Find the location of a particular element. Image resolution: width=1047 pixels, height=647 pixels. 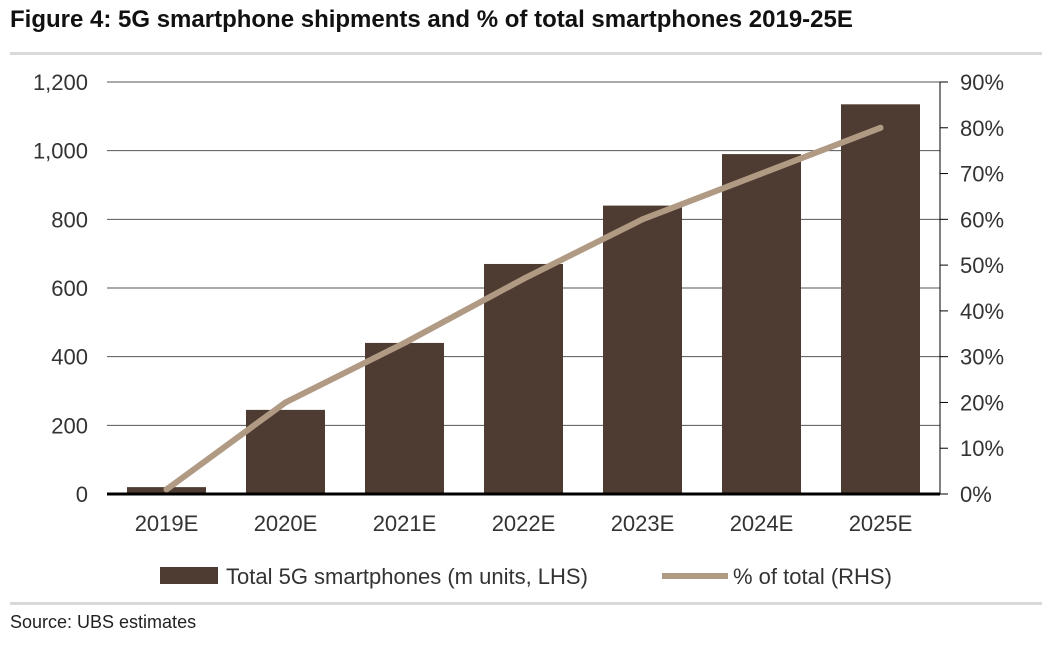

y2-tick-label: 30% is located at coordinates (982, 357).